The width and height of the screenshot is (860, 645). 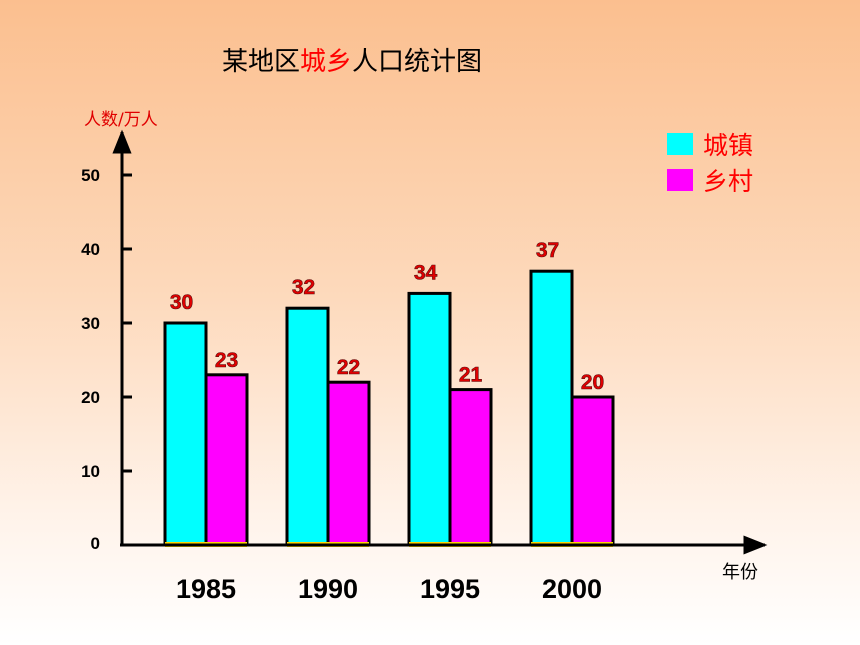 What do you see at coordinates (121, 120) in the screenshot?
I see `y-axis-label: 人数/万人` at bounding box center [121, 120].